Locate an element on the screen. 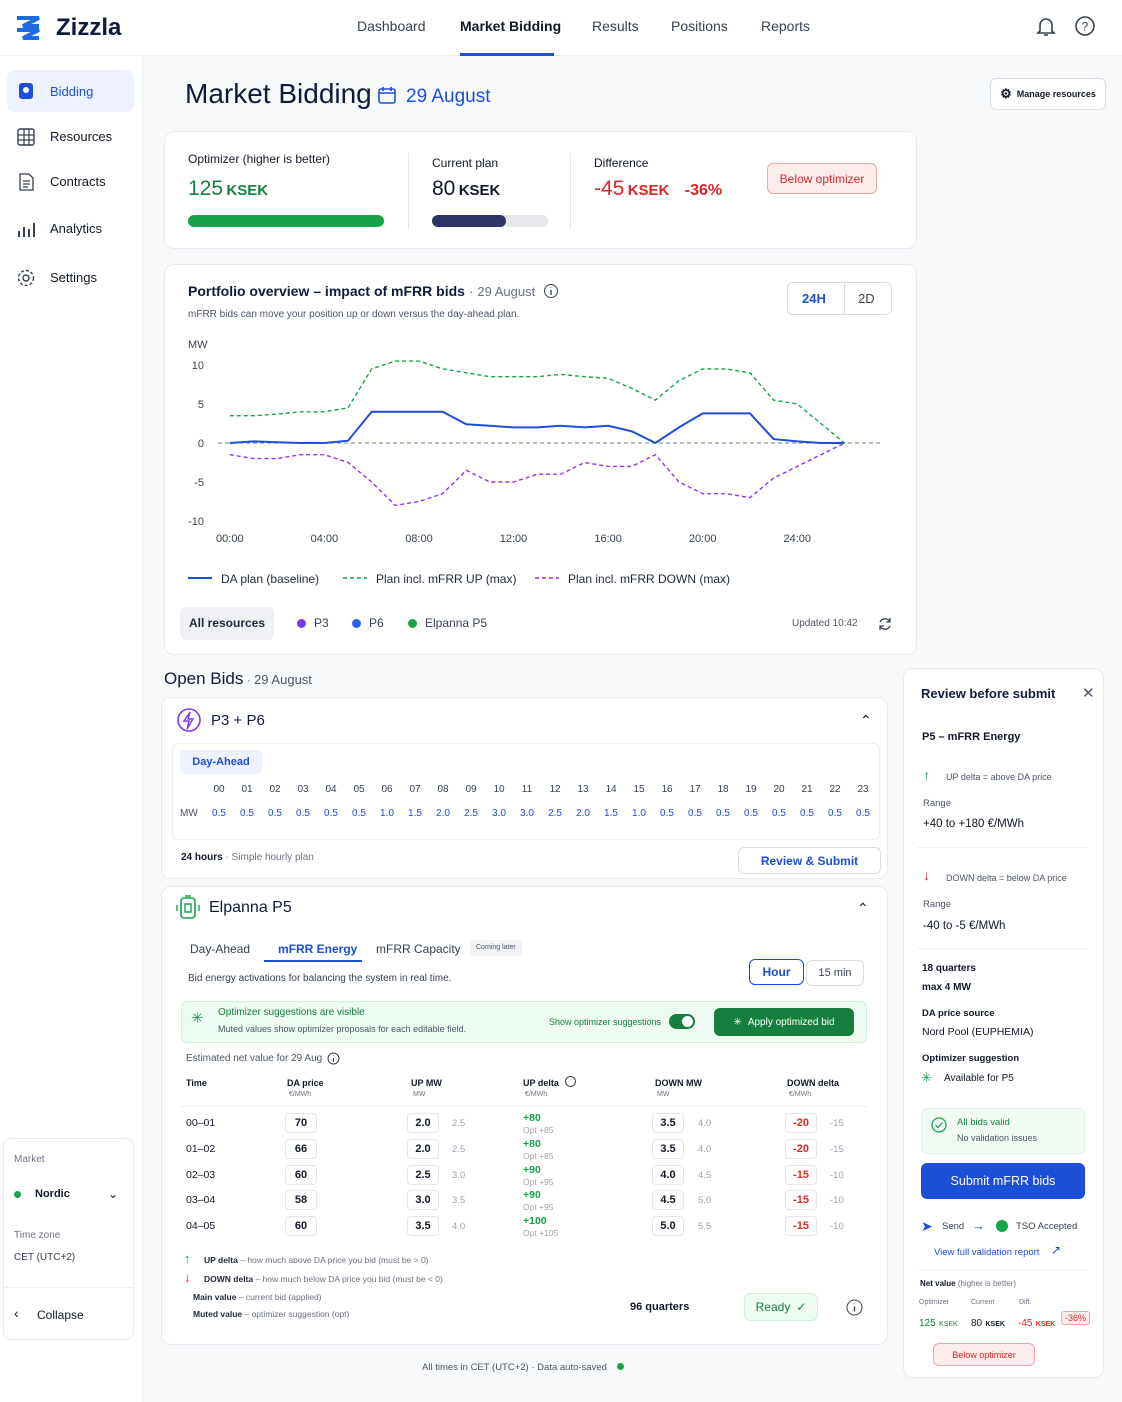 The width and height of the screenshot is (1122, 1402). nav-item: Results is located at coordinates (615, 26).